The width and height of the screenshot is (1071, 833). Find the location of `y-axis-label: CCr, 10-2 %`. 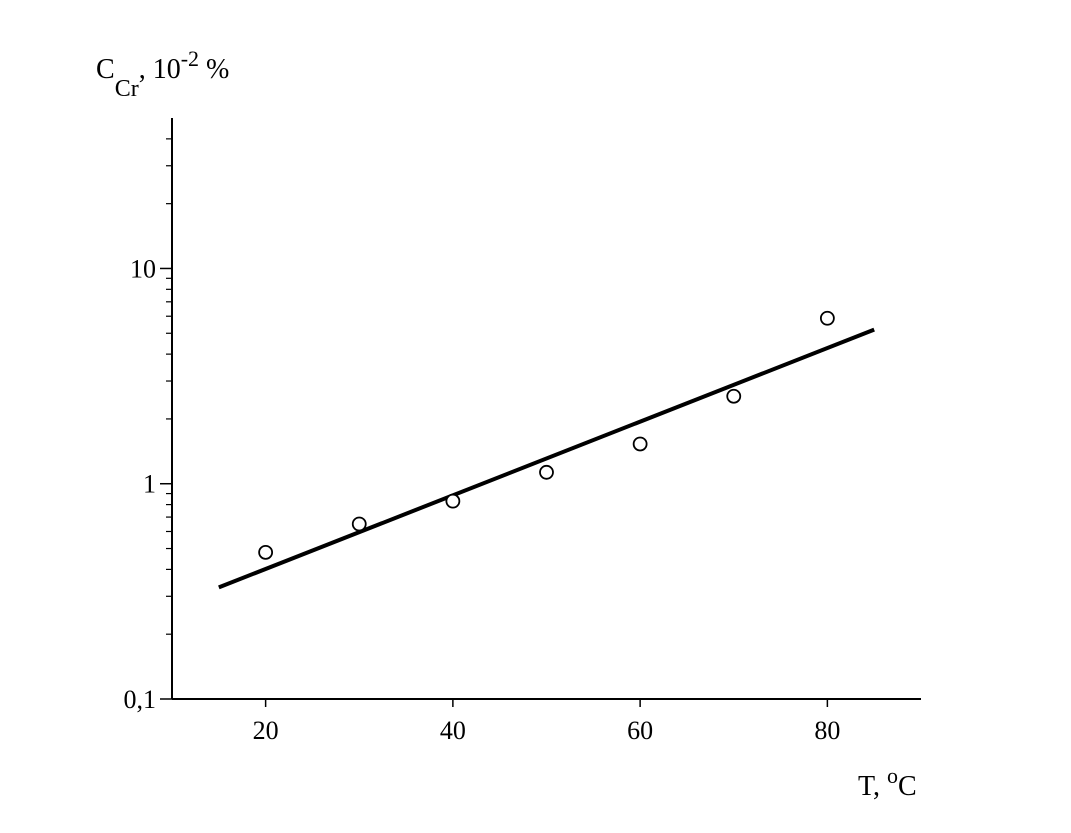

y-axis-label: CCr, 10-2 % is located at coordinates (162, 74).